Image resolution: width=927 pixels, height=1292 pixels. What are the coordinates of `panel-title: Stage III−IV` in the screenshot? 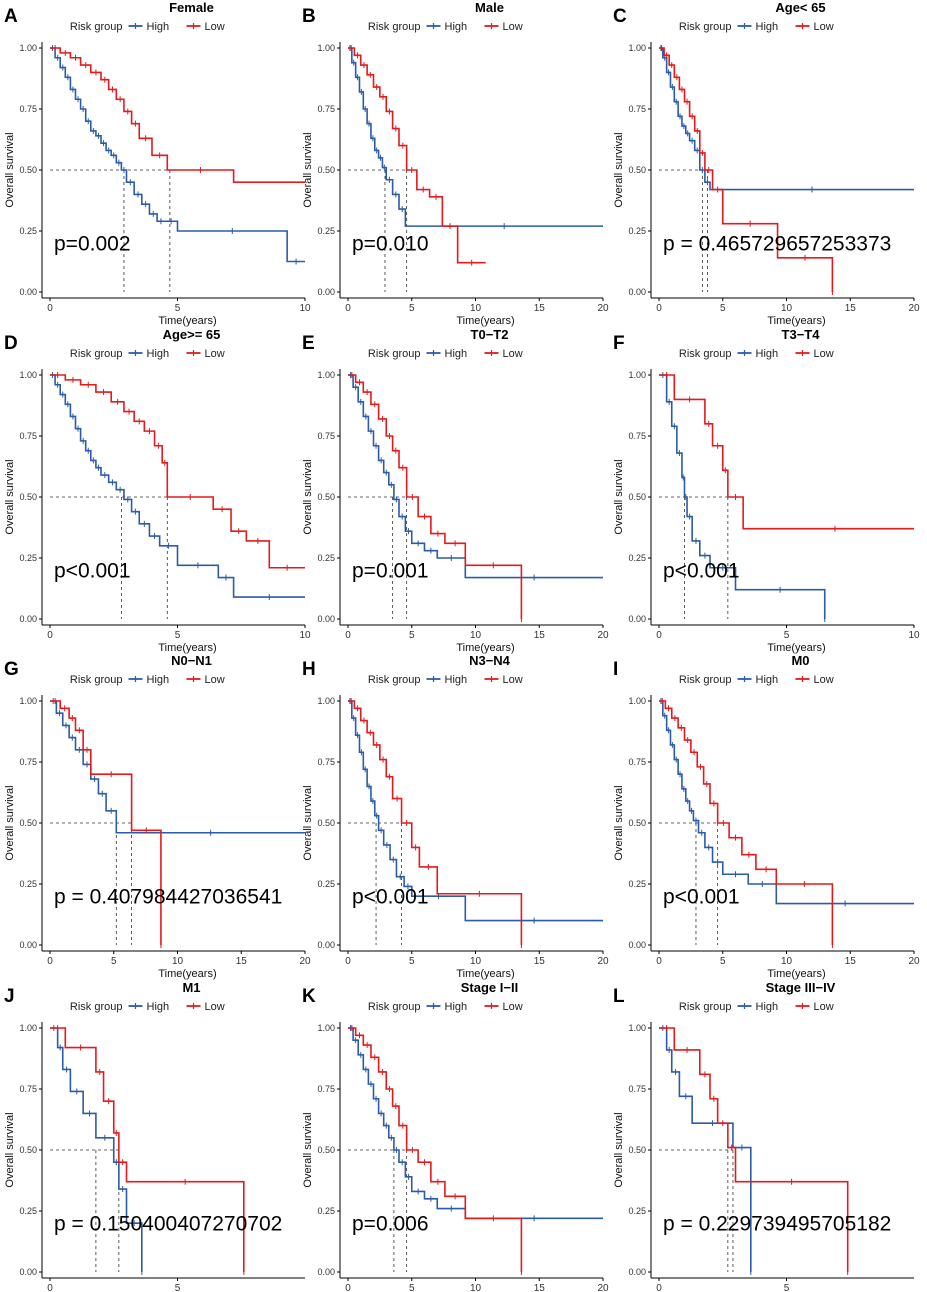 It's located at (801, 987).